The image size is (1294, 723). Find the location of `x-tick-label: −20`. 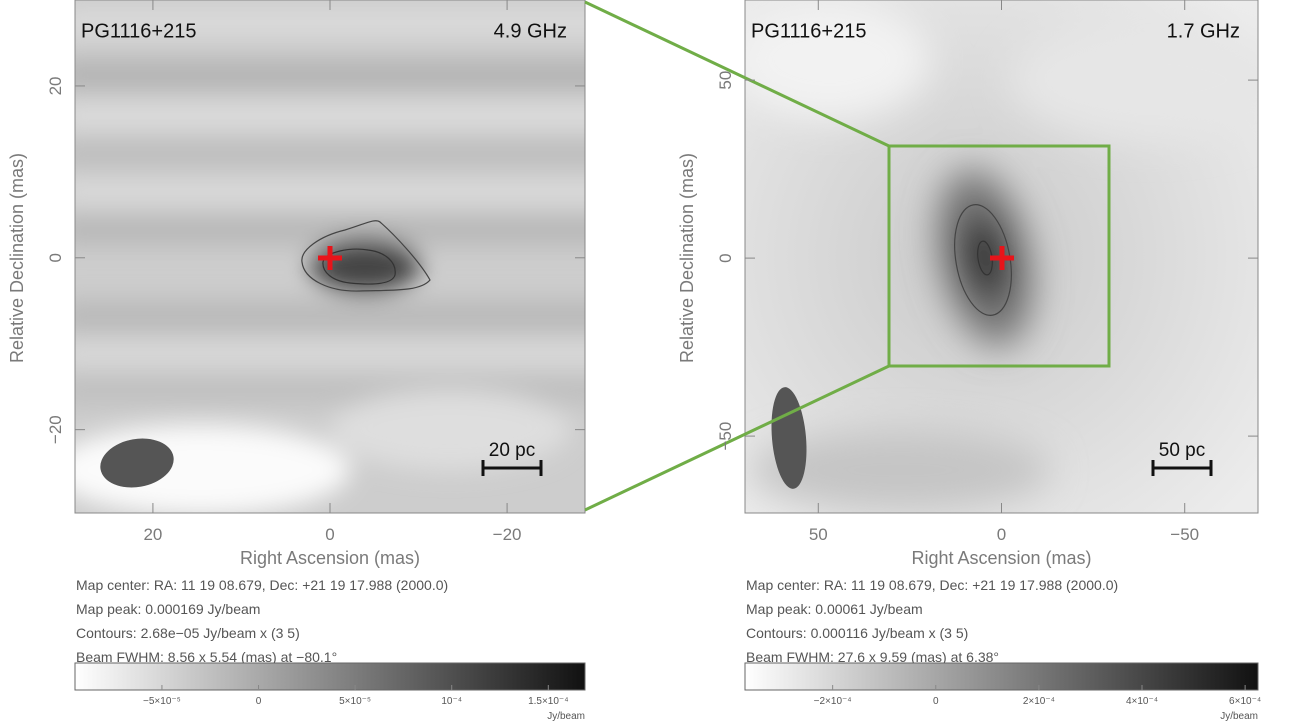

x-tick-label: −20 is located at coordinates (507, 534).